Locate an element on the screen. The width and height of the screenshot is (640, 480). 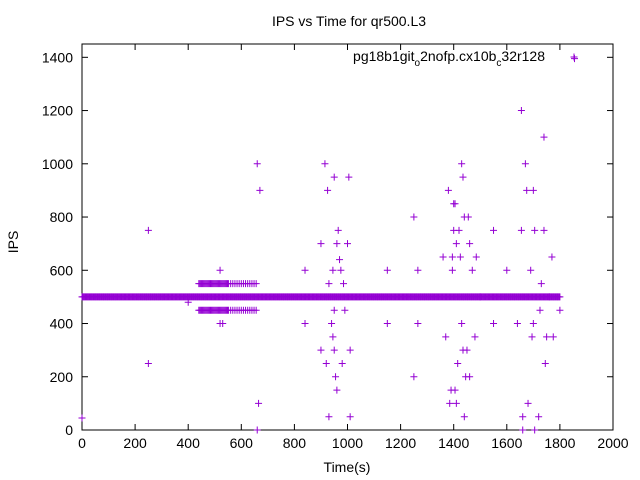
y-tick-label: 1000 is located at coordinates (57, 164).